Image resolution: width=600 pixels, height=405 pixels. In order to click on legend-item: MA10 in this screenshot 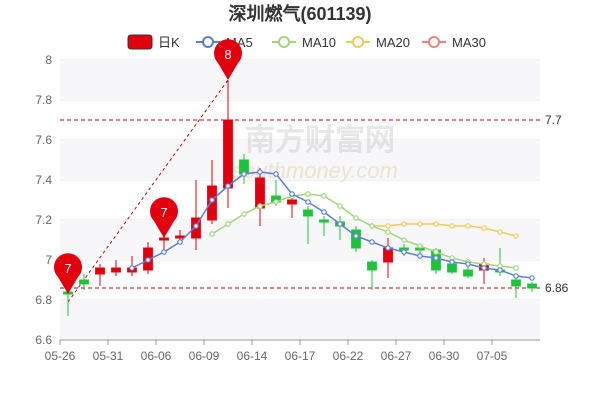, I will do `click(304, 42)`.